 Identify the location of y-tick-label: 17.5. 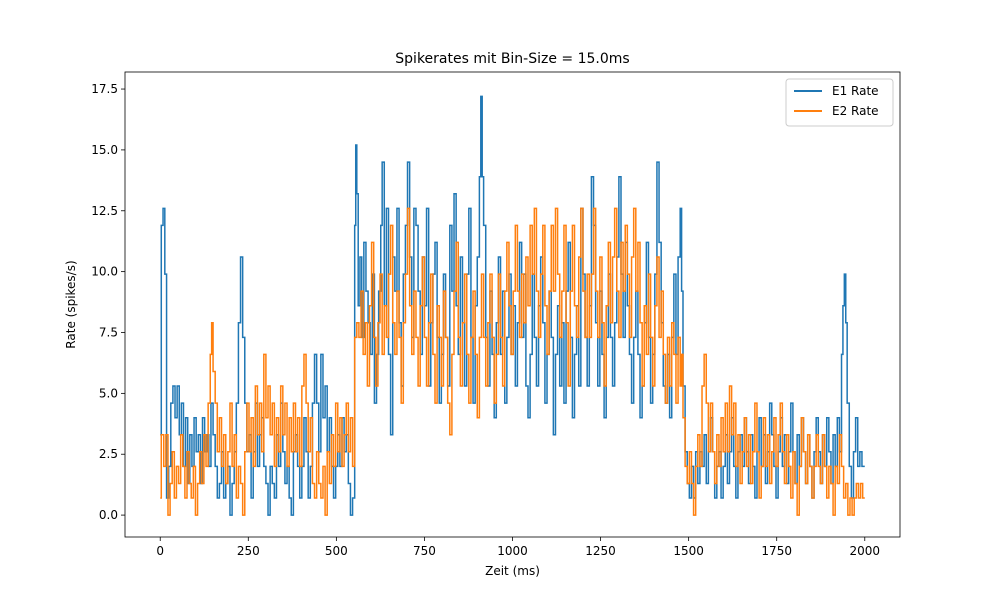
(104, 89).